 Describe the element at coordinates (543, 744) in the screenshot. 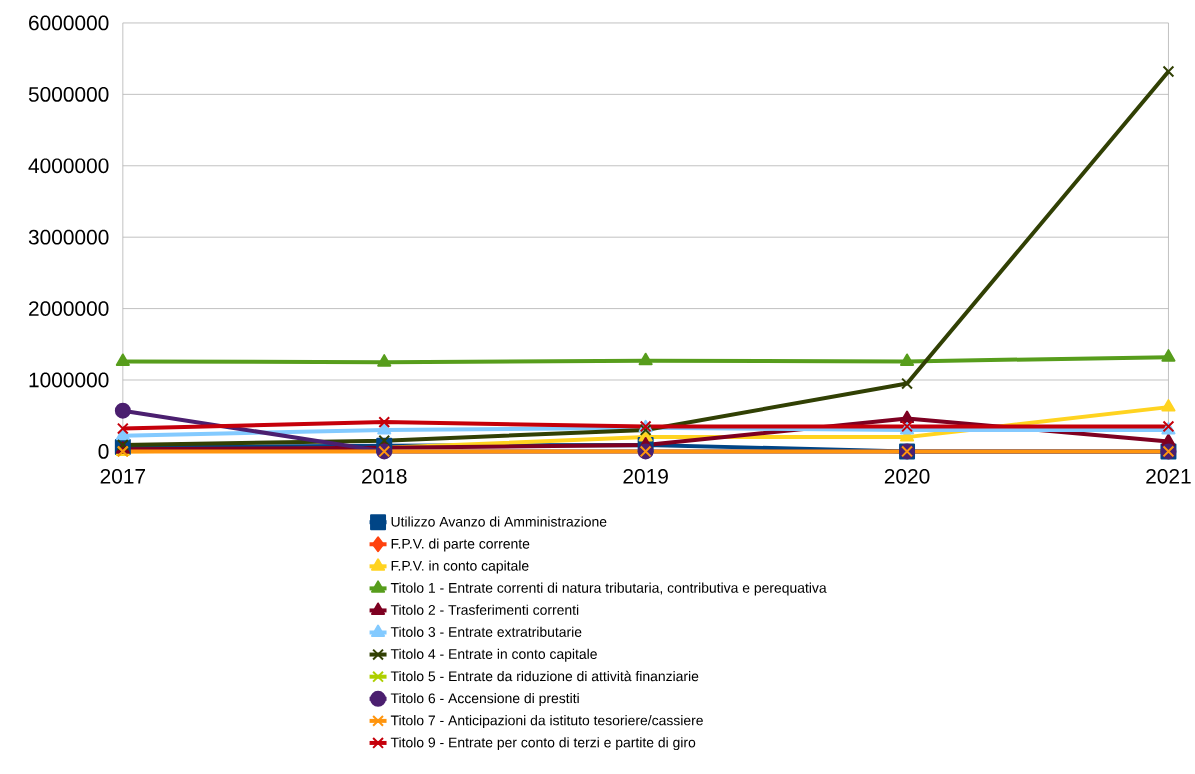

I see `legend-label: Titolo 9 - Entrate per conto di terzi e partite di giro` at that location.